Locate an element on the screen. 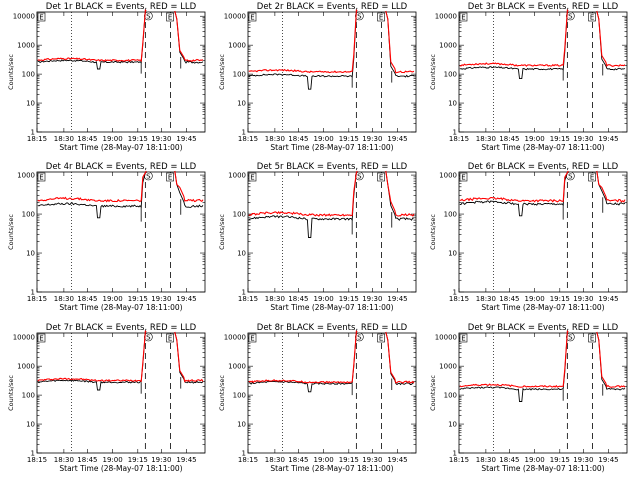 The image size is (640, 480). panel-title: Det 1r BLACK = Events, RED = LLD is located at coordinates (121, 7).